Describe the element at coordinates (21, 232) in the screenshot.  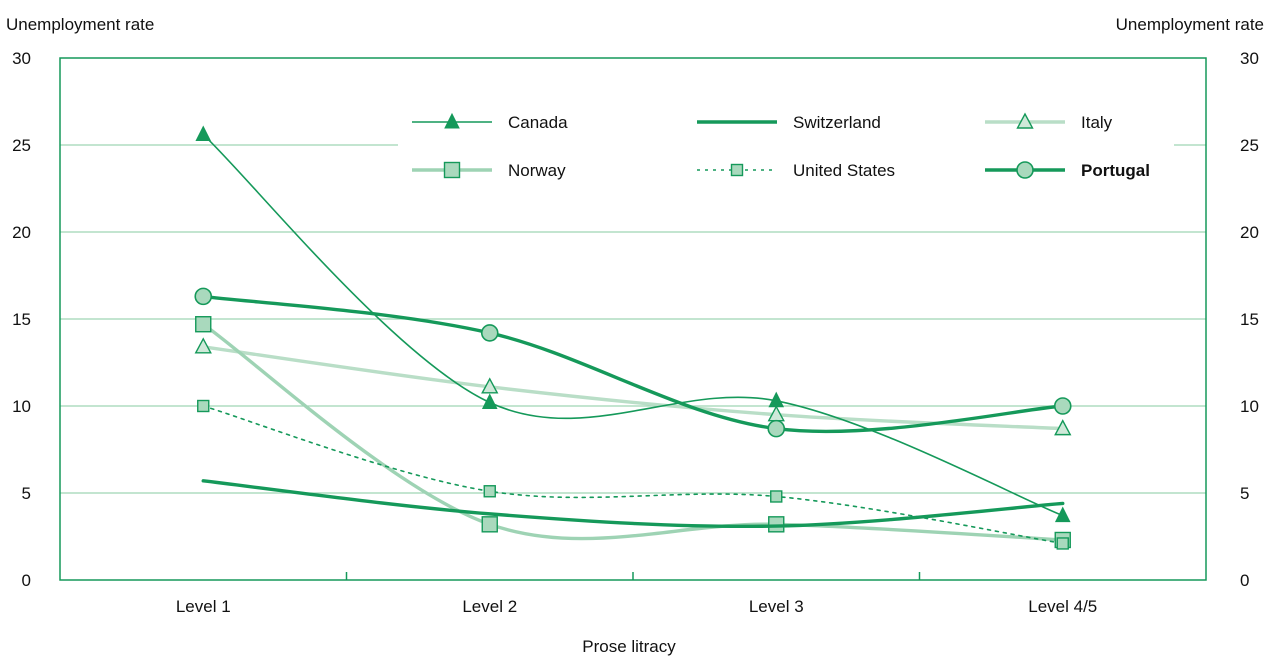
I see `y-tick-label-left: 20` at that location.